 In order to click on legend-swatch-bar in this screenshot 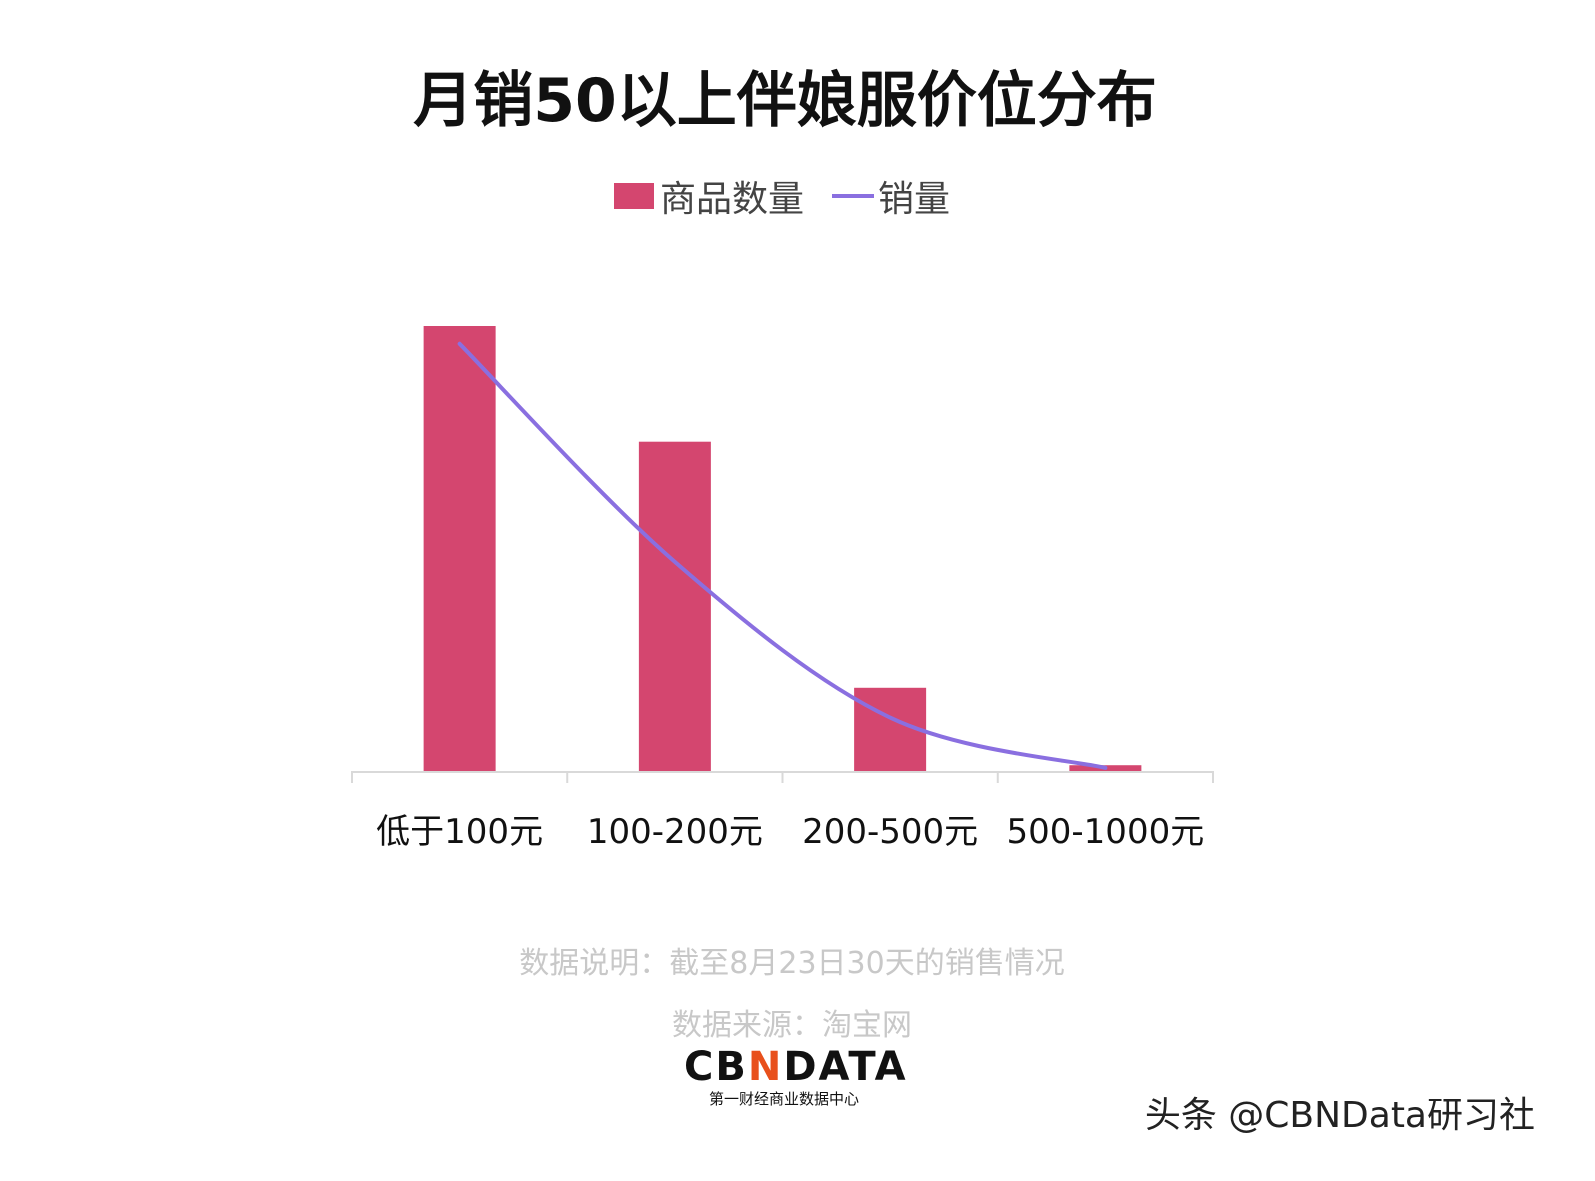, I will do `click(634, 196)`.